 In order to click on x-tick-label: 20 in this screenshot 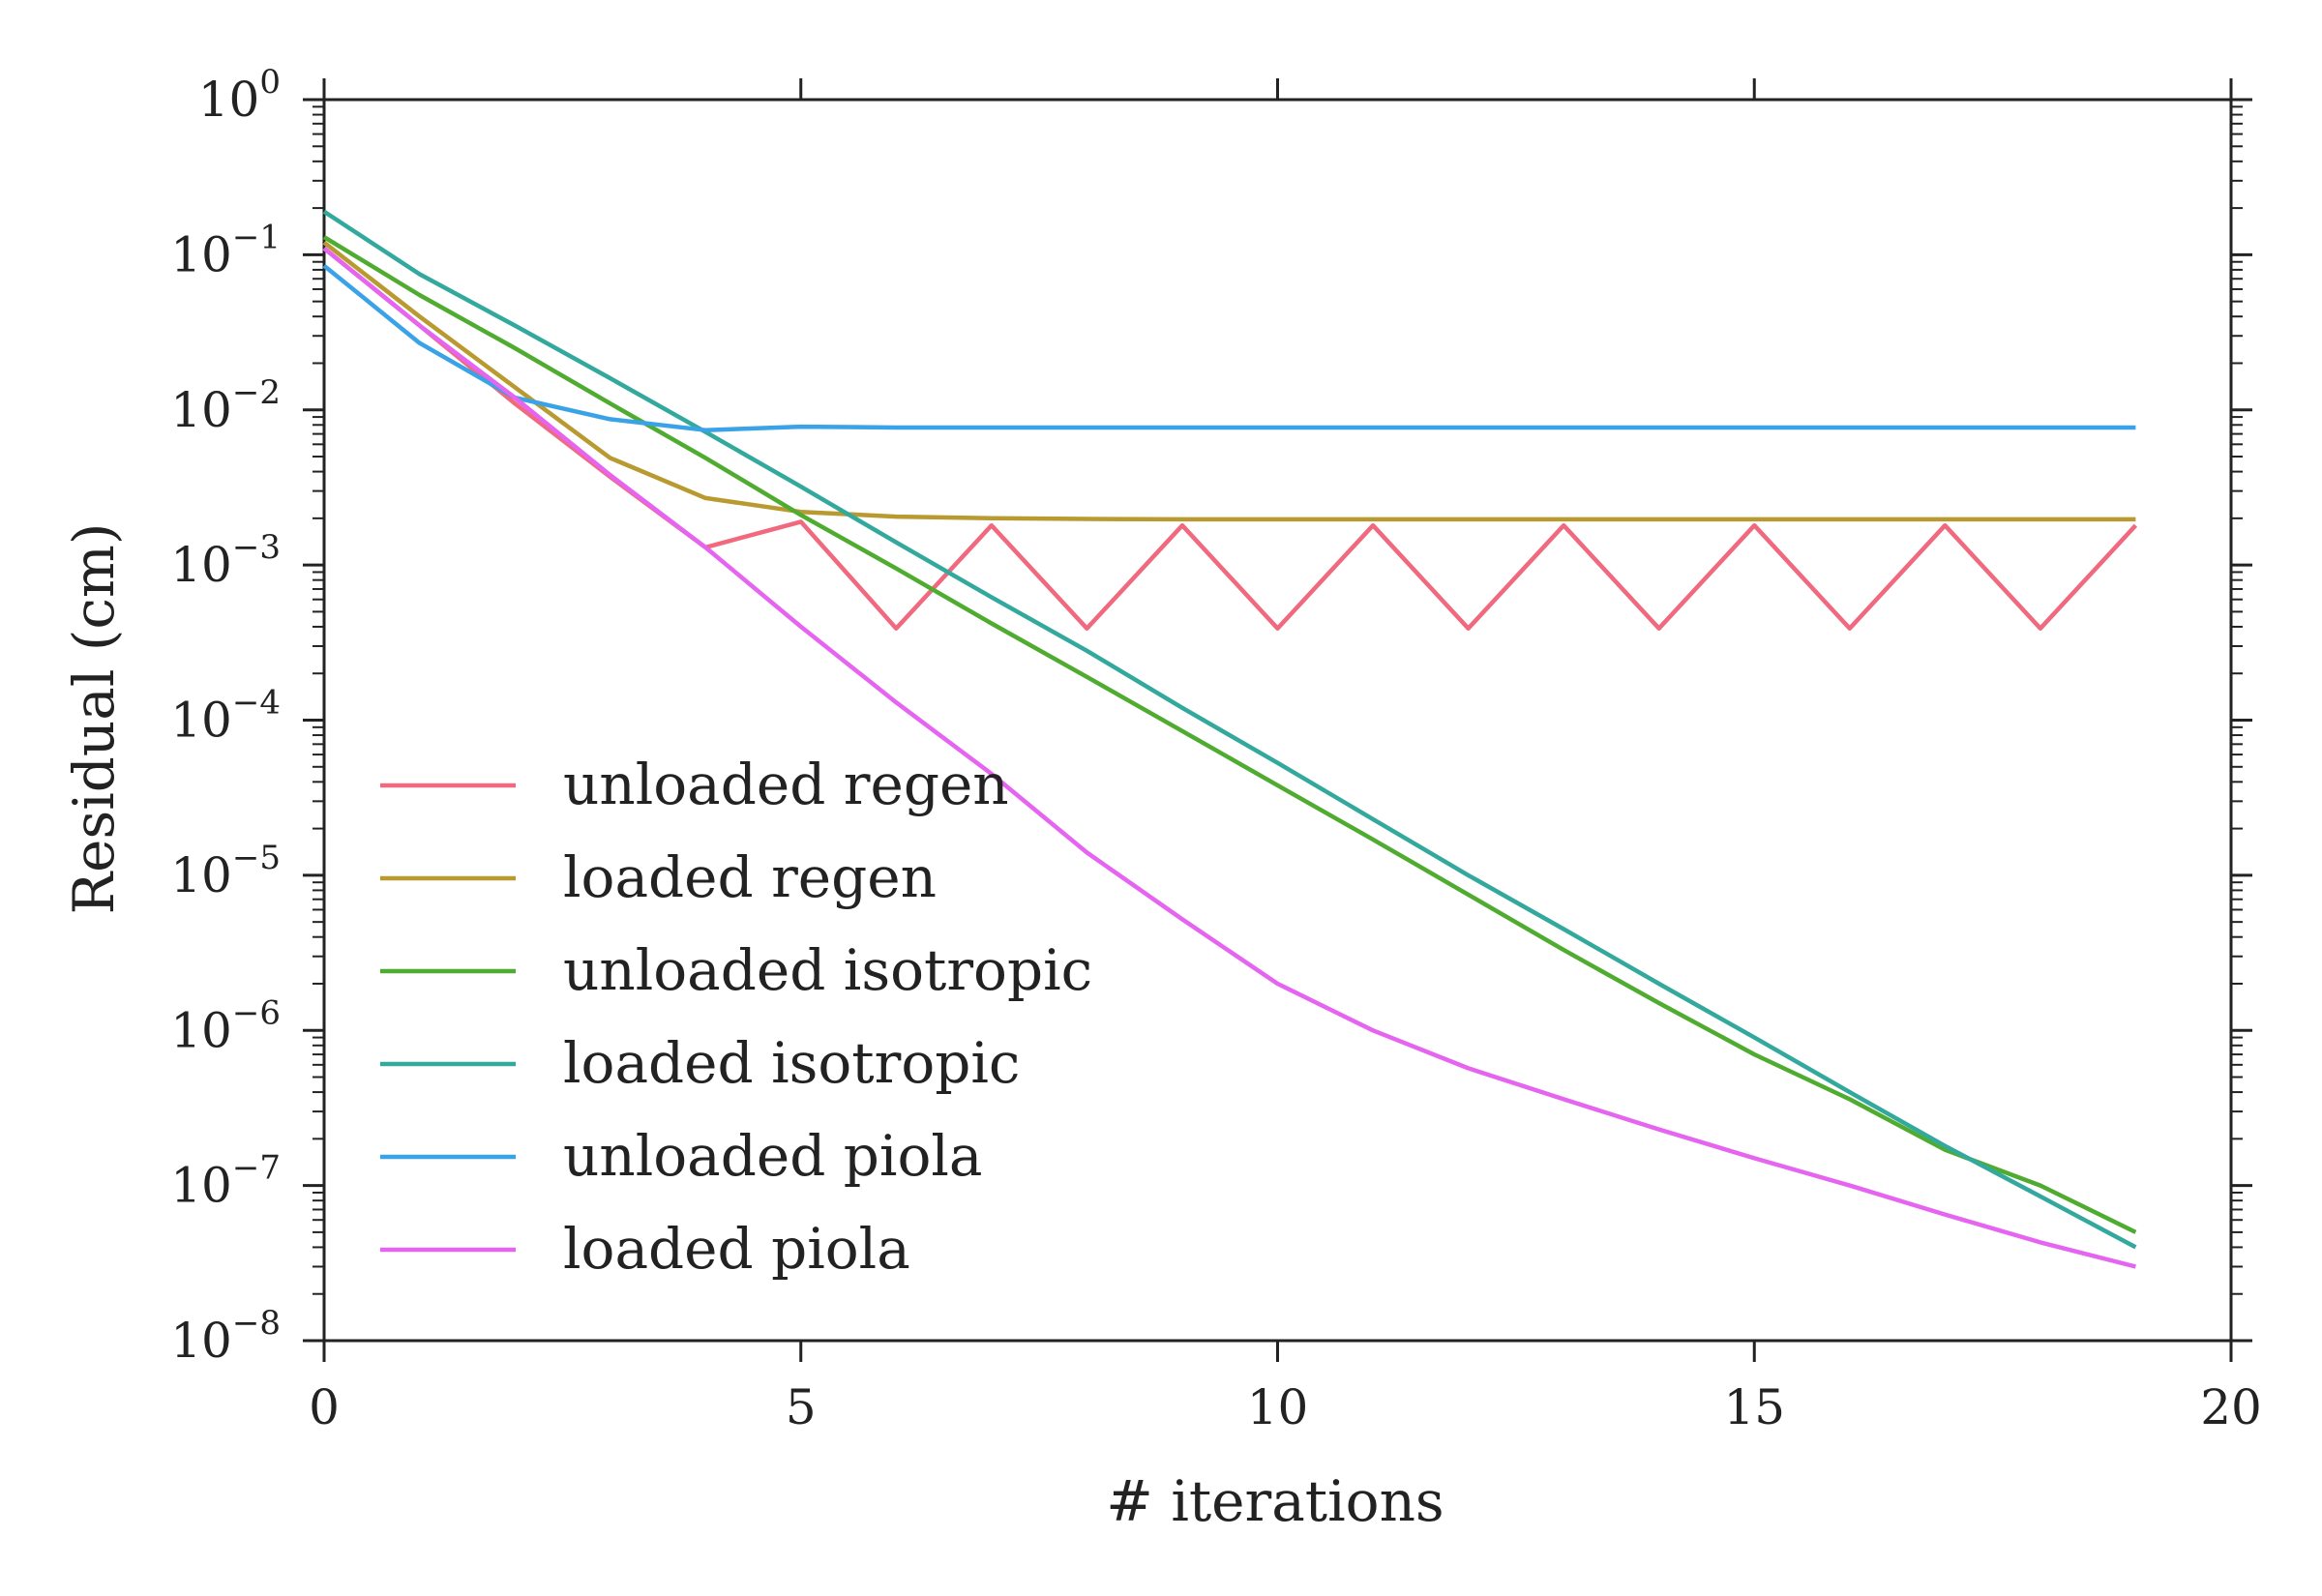, I will do `click(2231, 1407)`.